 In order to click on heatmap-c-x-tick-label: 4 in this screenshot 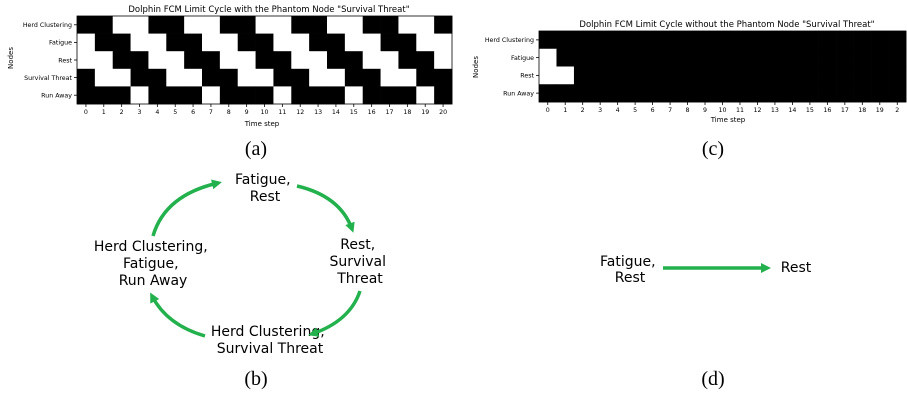, I will do `click(618, 110)`.